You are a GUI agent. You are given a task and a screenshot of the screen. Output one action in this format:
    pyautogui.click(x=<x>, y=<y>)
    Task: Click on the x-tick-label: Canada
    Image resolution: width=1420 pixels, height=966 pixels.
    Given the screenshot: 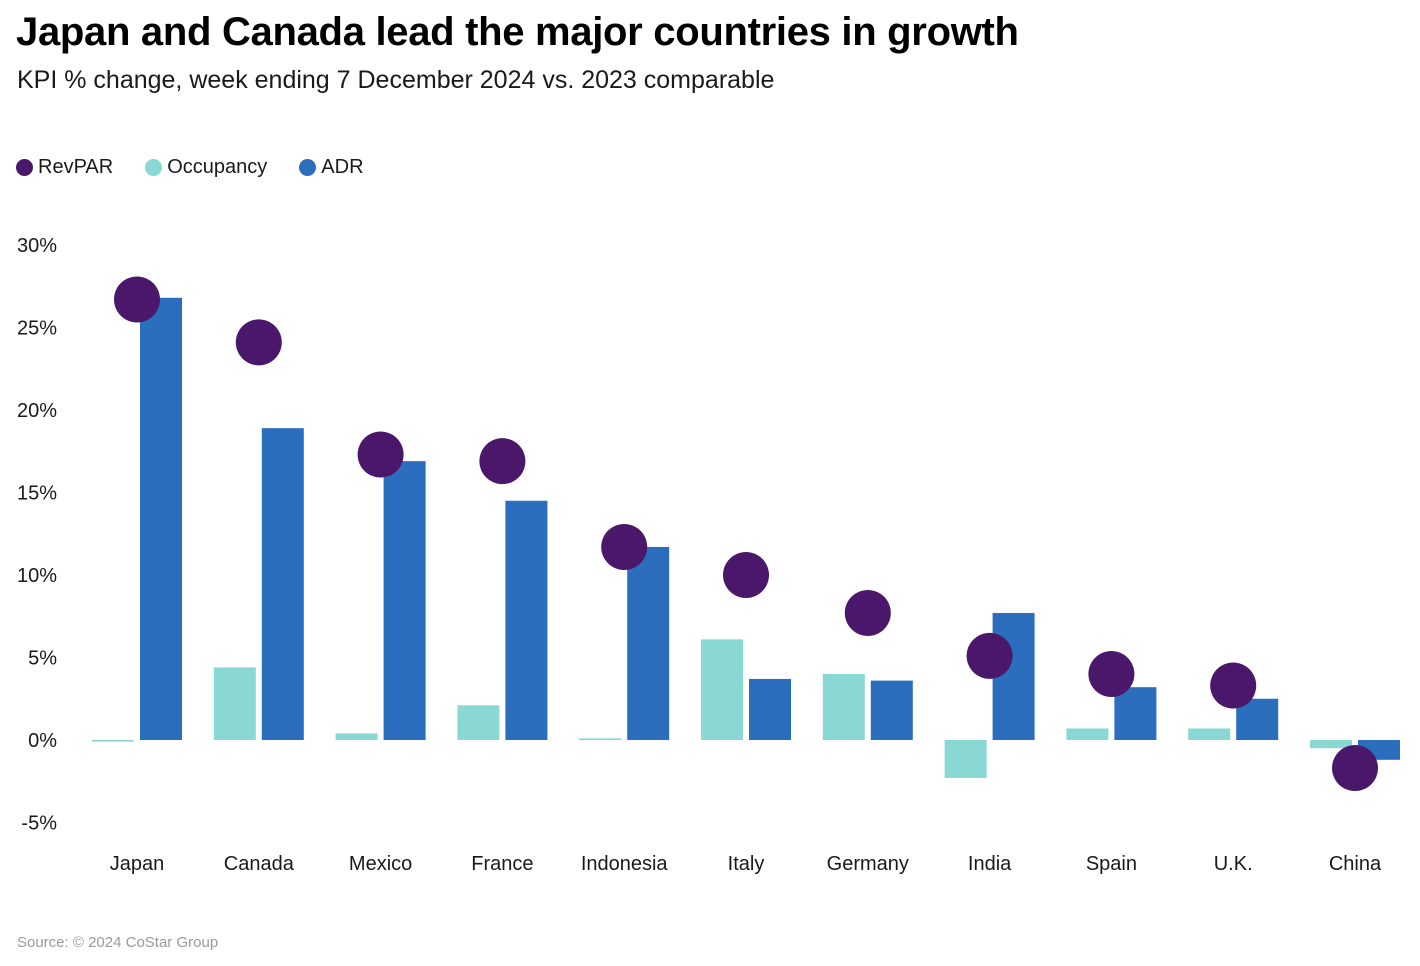 What is the action you would take?
    pyautogui.click(x=259, y=864)
    